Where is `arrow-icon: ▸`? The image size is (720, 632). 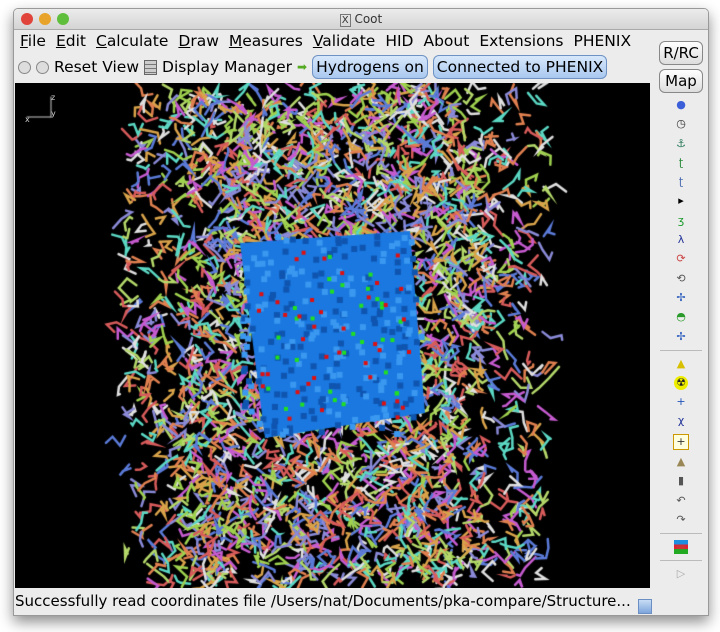 arrow-icon: ▸ is located at coordinates (681, 201).